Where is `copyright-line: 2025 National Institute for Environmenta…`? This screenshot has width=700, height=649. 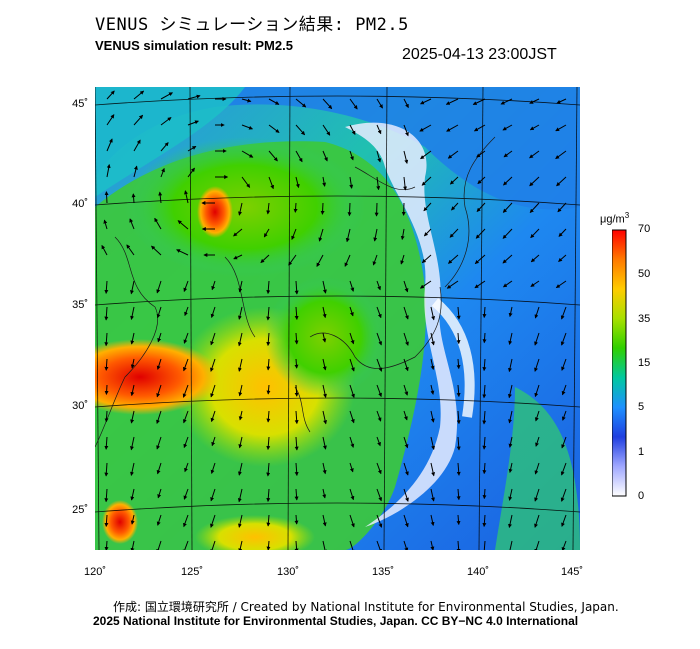 copyright-line: 2025 National Institute for Environmenta… is located at coordinates (336, 621).